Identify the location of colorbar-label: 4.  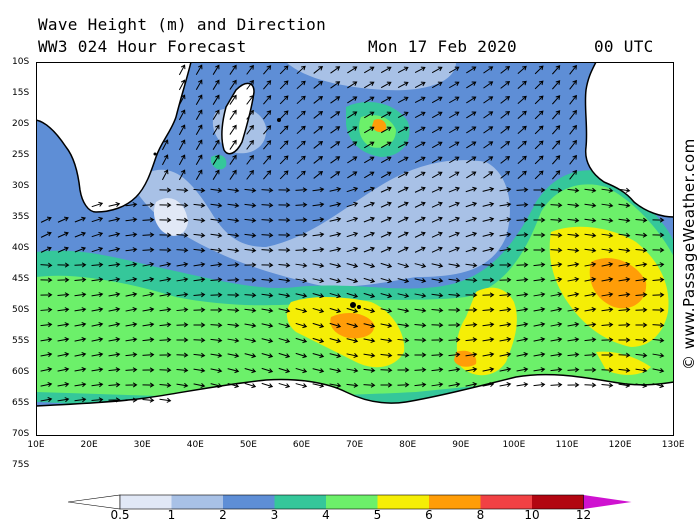
(326, 515).